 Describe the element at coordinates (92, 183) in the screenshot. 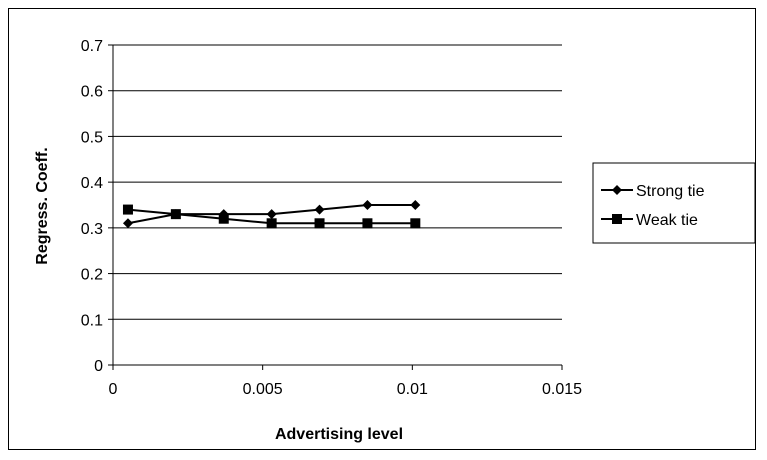

I see `y-tick-label: 0.4` at that location.